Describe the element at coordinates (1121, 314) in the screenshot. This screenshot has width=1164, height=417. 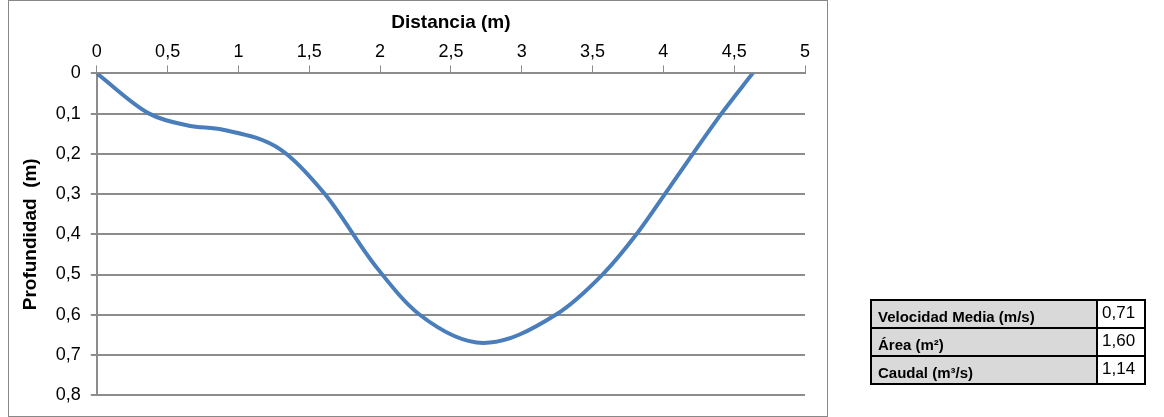
I see `text: 0,71` at that location.